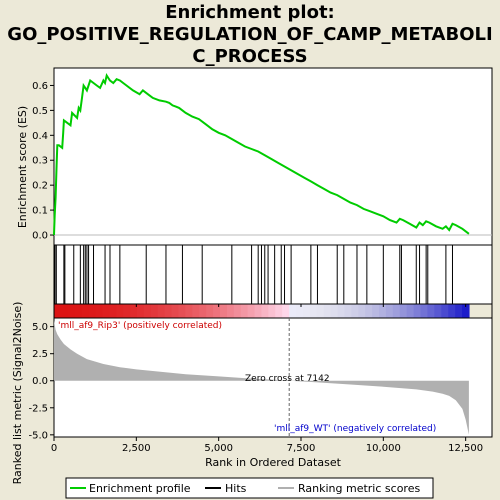  What do you see at coordinates (40, 136) in the screenshot?
I see `top-y-tick-label: 0.4` at bounding box center [40, 136].